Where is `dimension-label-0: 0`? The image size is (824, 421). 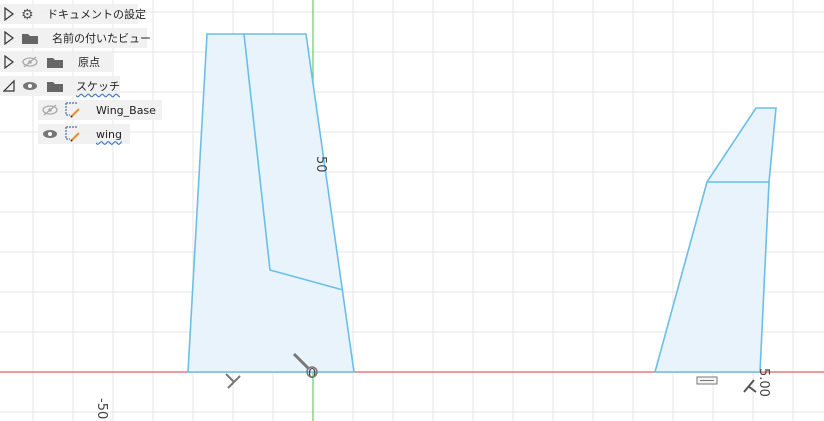
dimension-label-0: 0 is located at coordinates (312, 374).